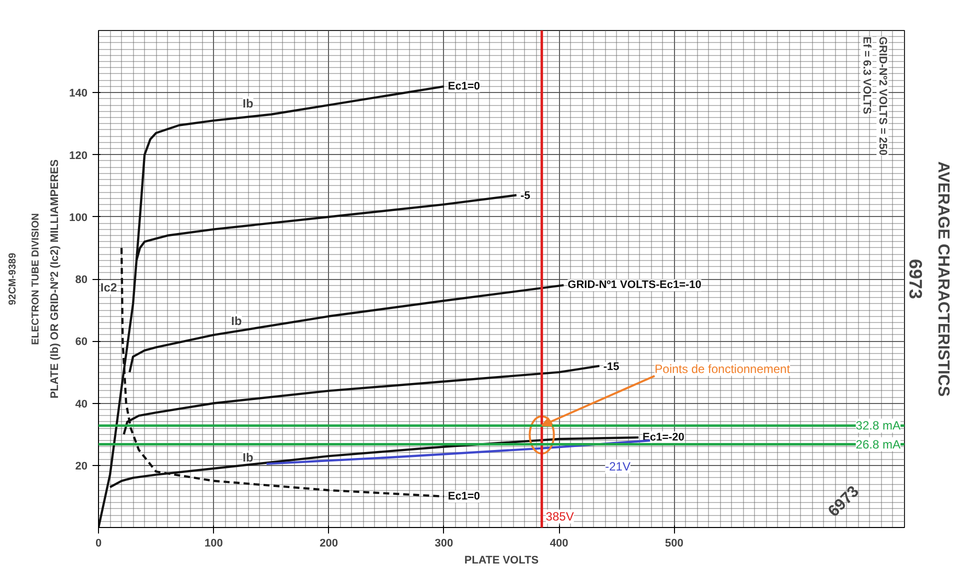  What do you see at coordinates (81, 404) in the screenshot?
I see `y-tick-label: 40` at bounding box center [81, 404].